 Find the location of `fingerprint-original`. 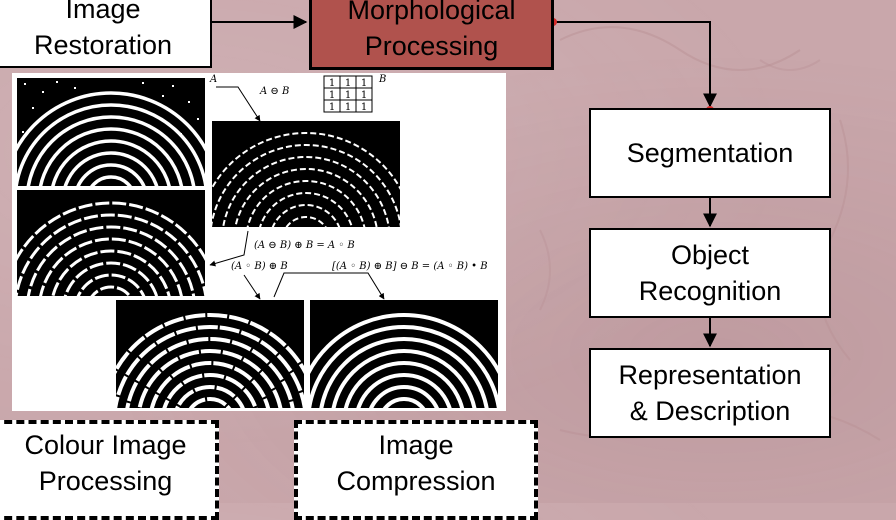

fingerprint-original is located at coordinates (111, 132).